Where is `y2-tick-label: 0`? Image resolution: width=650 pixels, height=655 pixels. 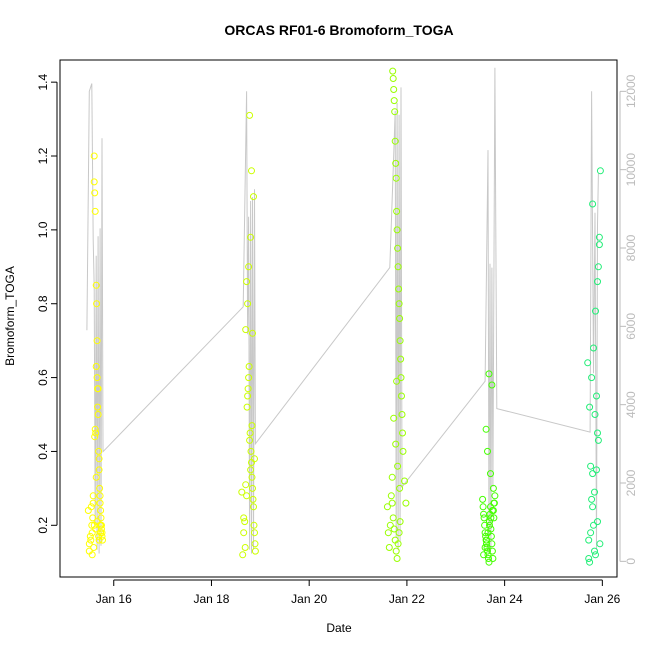 y2-tick-label: 0 is located at coordinates (631, 561).